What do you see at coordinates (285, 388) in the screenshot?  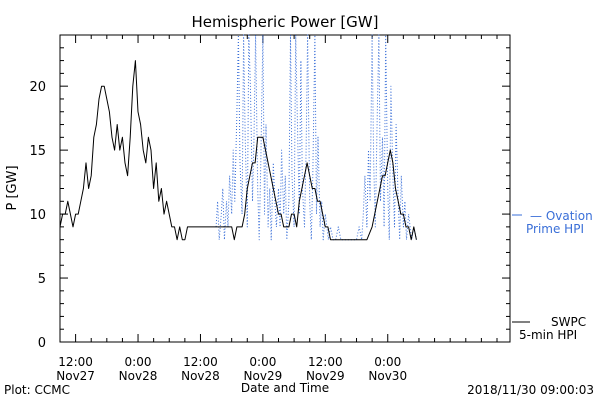 I see `x-axis-label: Date and Time` at bounding box center [285, 388].